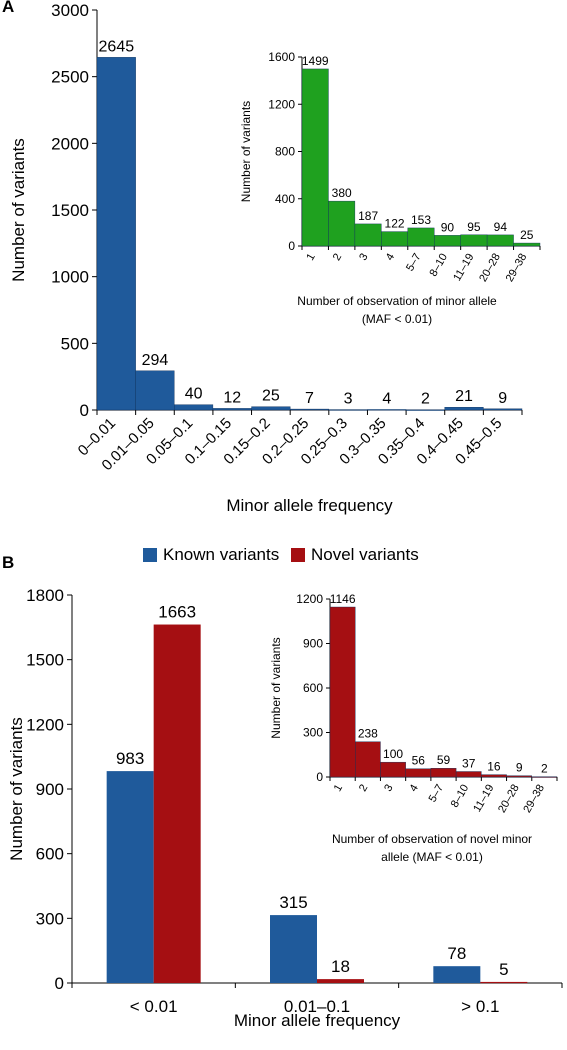 The height and width of the screenshot is (1050, 567). Describe the element at coordinates (194, 394) in the screenshot. I see `a-main-value-label: 40` at that location.